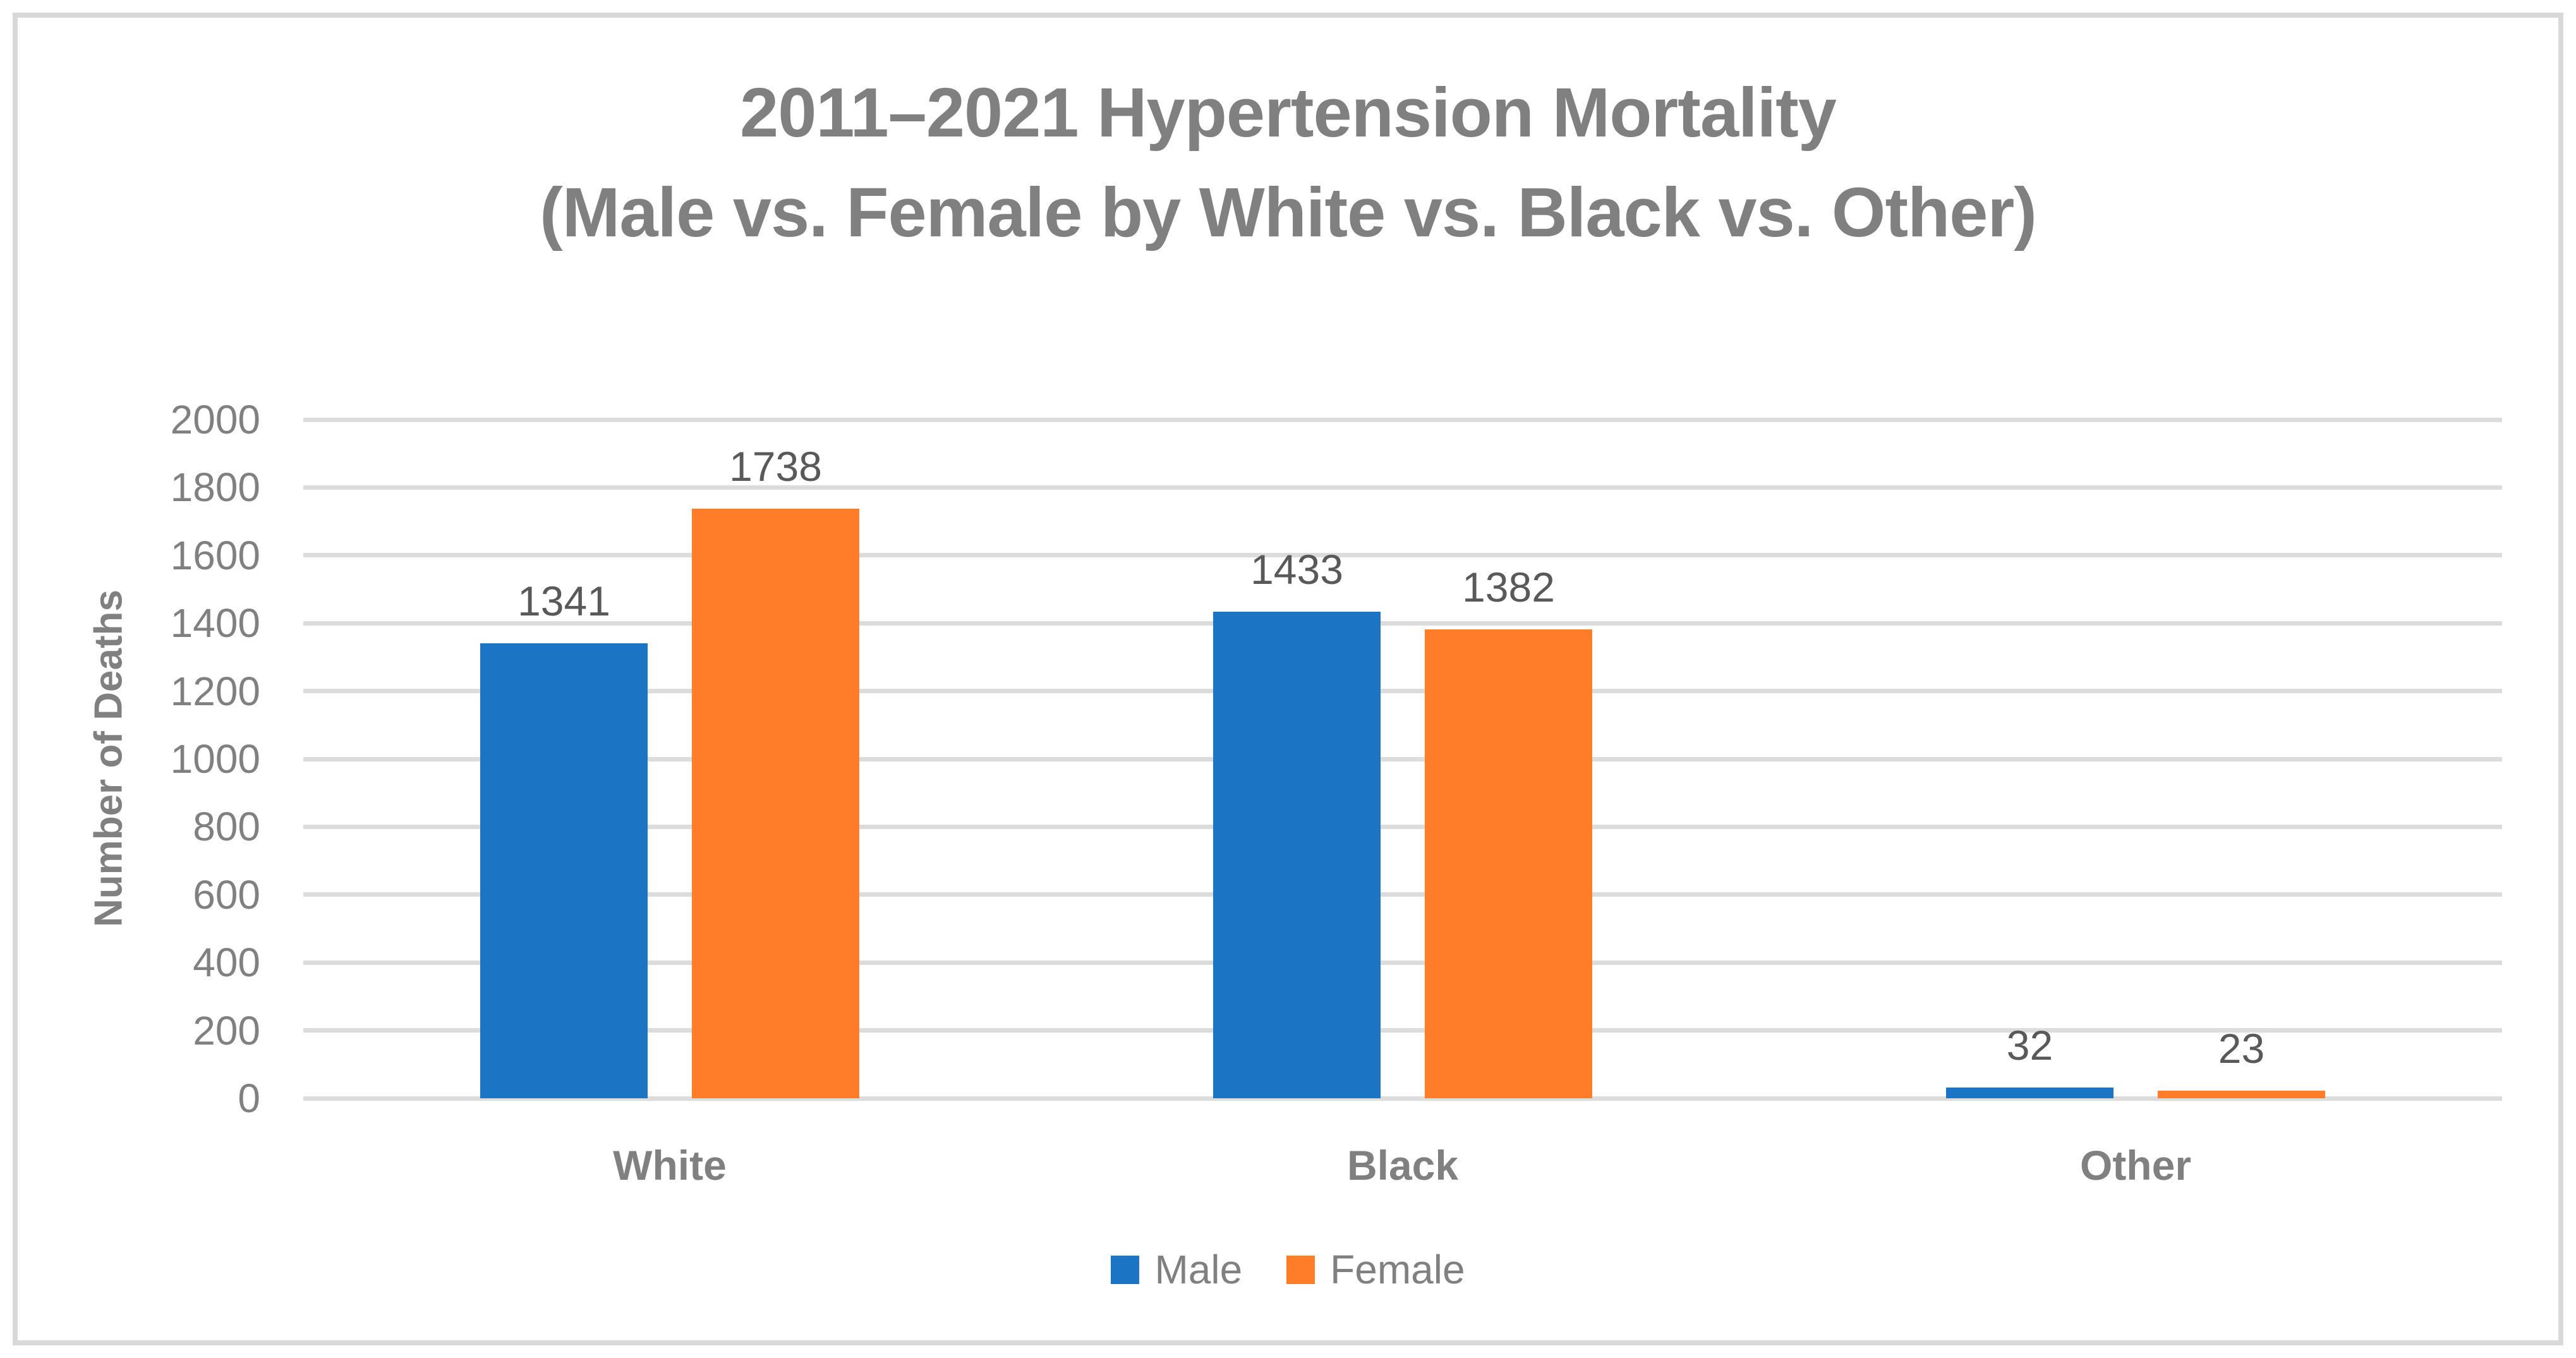  What do you see at coordinates (226, 827) in the screenshot?
I see `y-tick-label: 800` at bounding box center [226, 827].